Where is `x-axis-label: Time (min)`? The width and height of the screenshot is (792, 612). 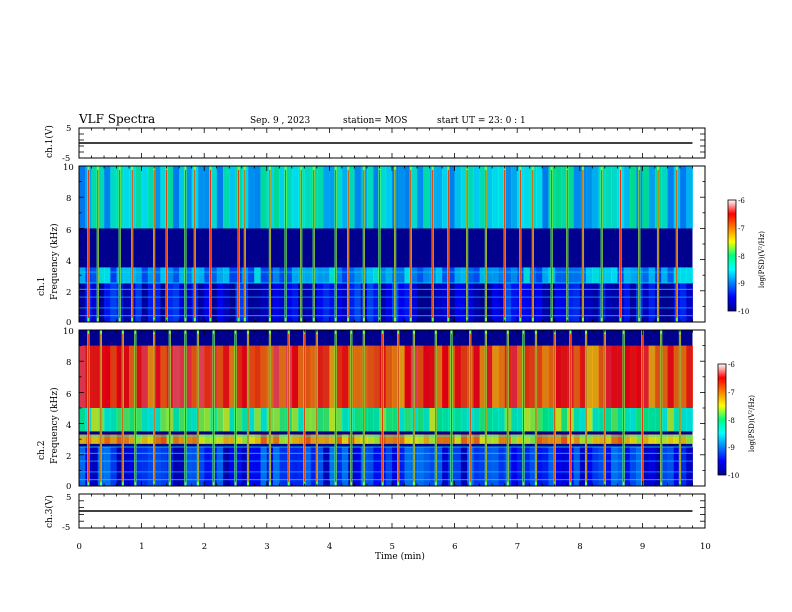 x-axis-label: Time (min) is located at coordinates (400, 556).